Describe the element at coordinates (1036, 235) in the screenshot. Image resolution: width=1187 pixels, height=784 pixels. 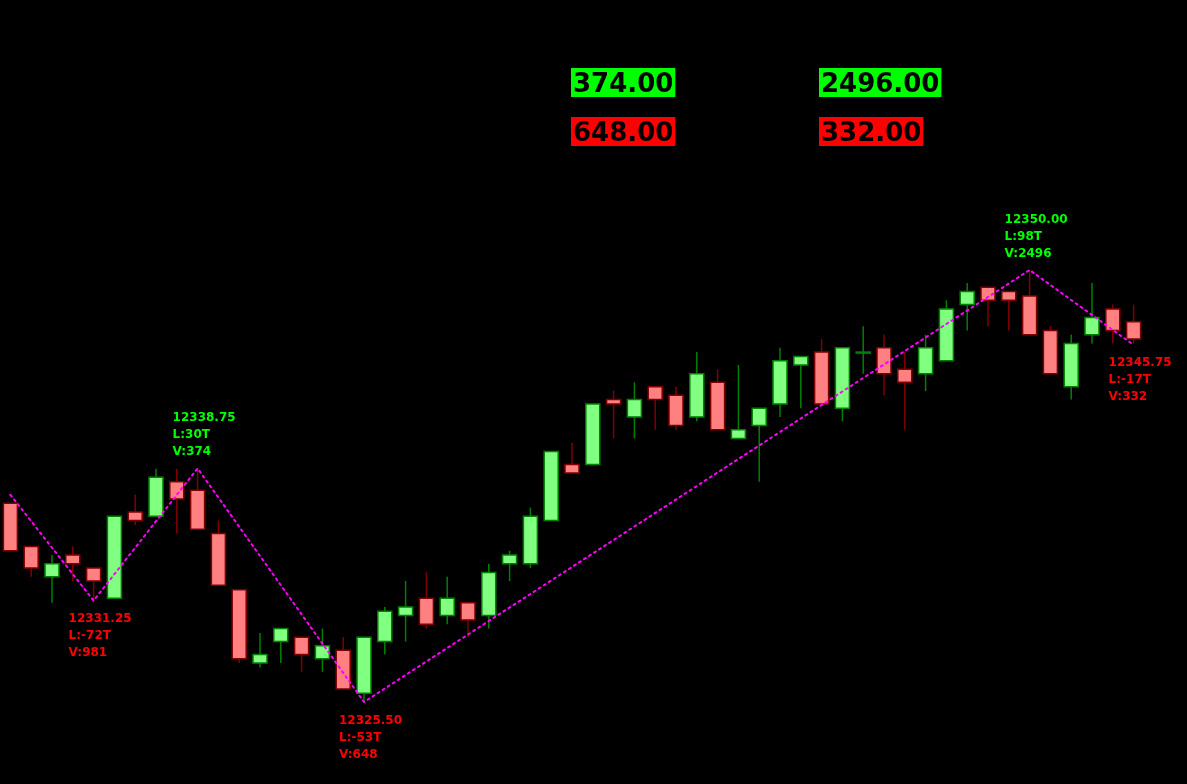
I see `data-label: 12350.00 L:98T V:2496` at that location.